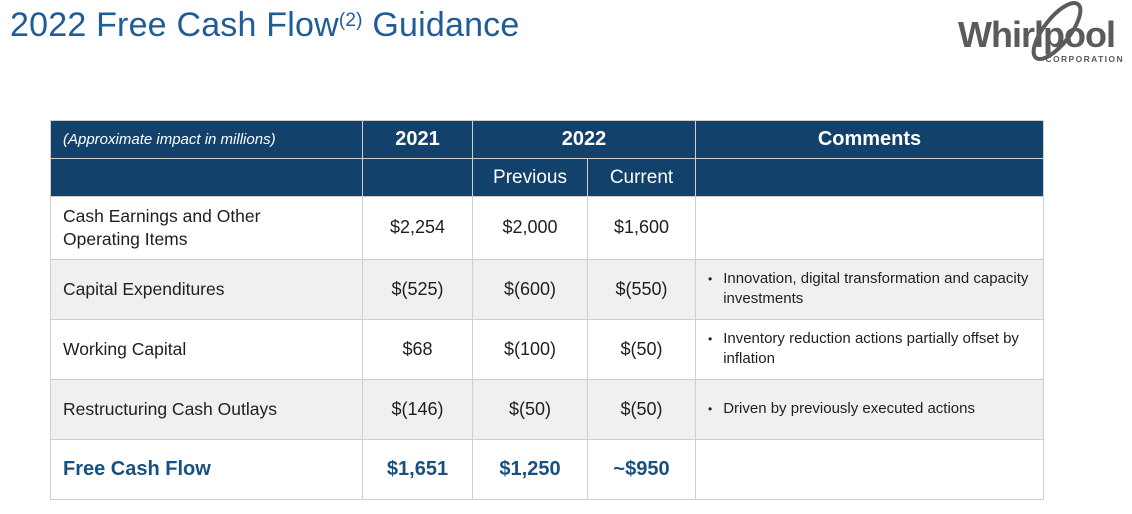 The width and height of the screenshot is (1132, 514). Describe the element at coordinates (174, 25) in the screenshot. I see `page-title-text: 2022 Free Cash Flow` at that location.